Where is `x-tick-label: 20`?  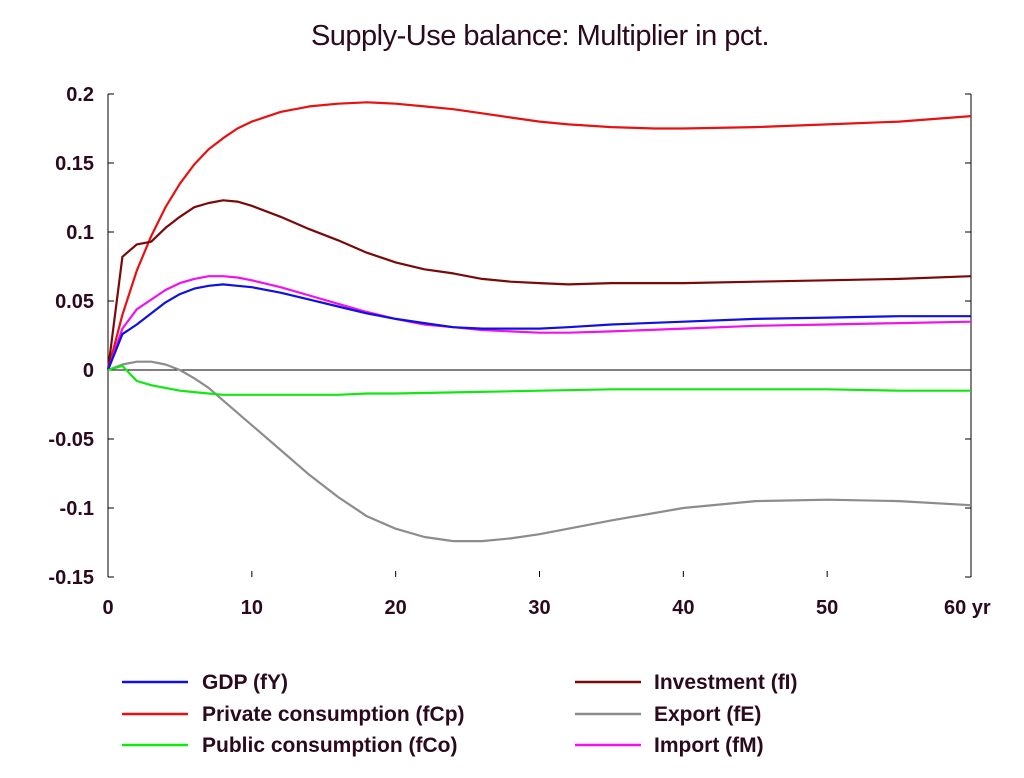 x-tick-label: 20 is located at coordinates (396, 608).